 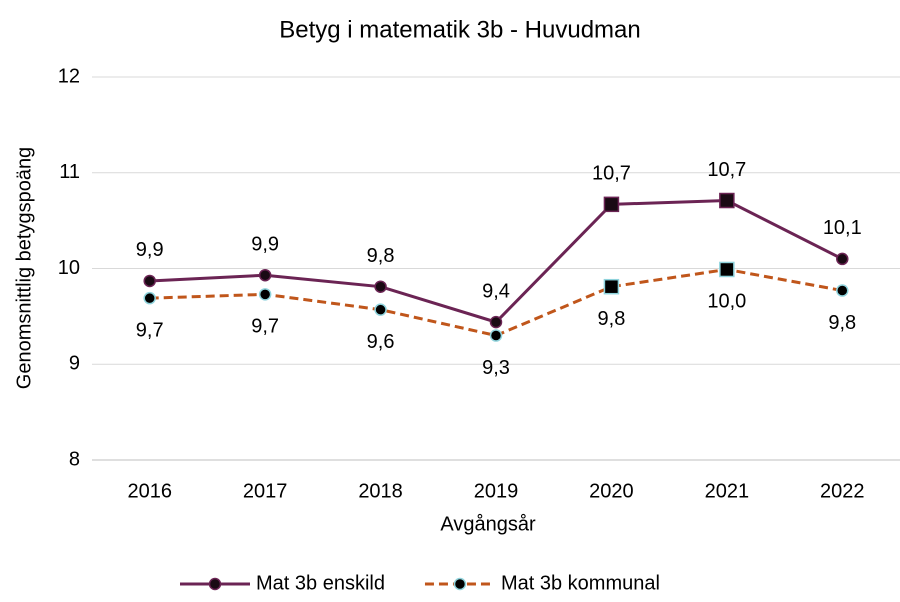 I want to click on y-tick-label: 12, so click(x=69, y=76).